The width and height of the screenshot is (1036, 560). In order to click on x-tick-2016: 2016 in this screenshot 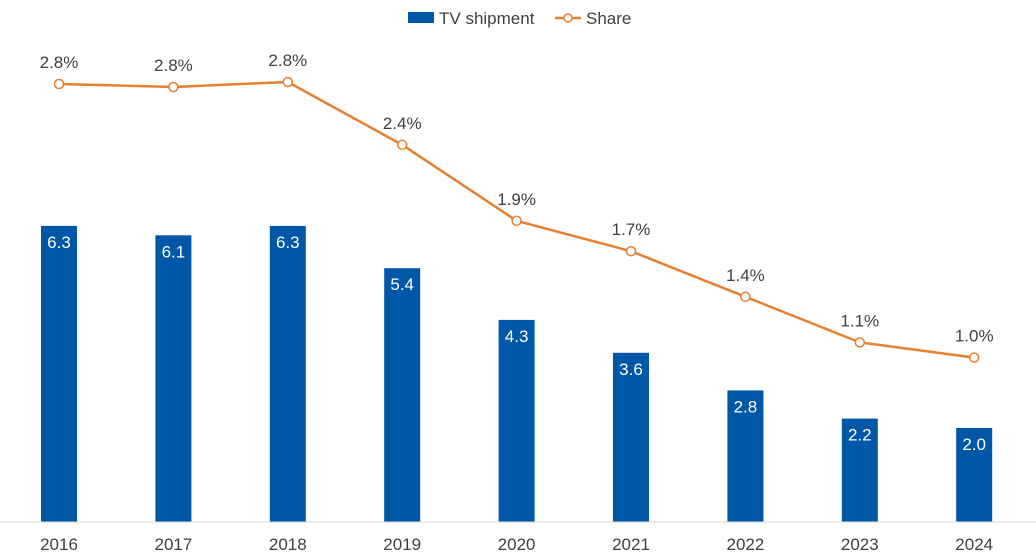, I will do `click(59, 544)`.